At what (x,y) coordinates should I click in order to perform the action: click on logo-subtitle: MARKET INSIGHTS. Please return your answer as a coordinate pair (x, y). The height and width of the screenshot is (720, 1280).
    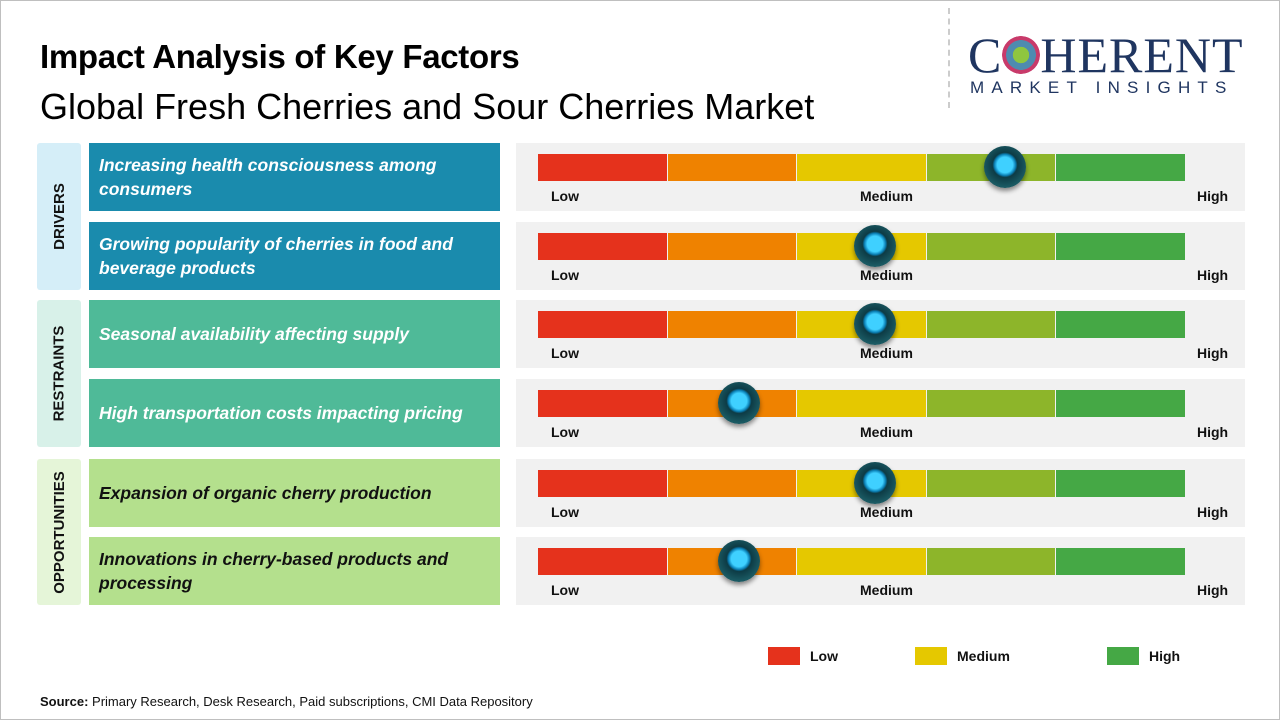
    Looking at the image, I should click on (1102, 87).